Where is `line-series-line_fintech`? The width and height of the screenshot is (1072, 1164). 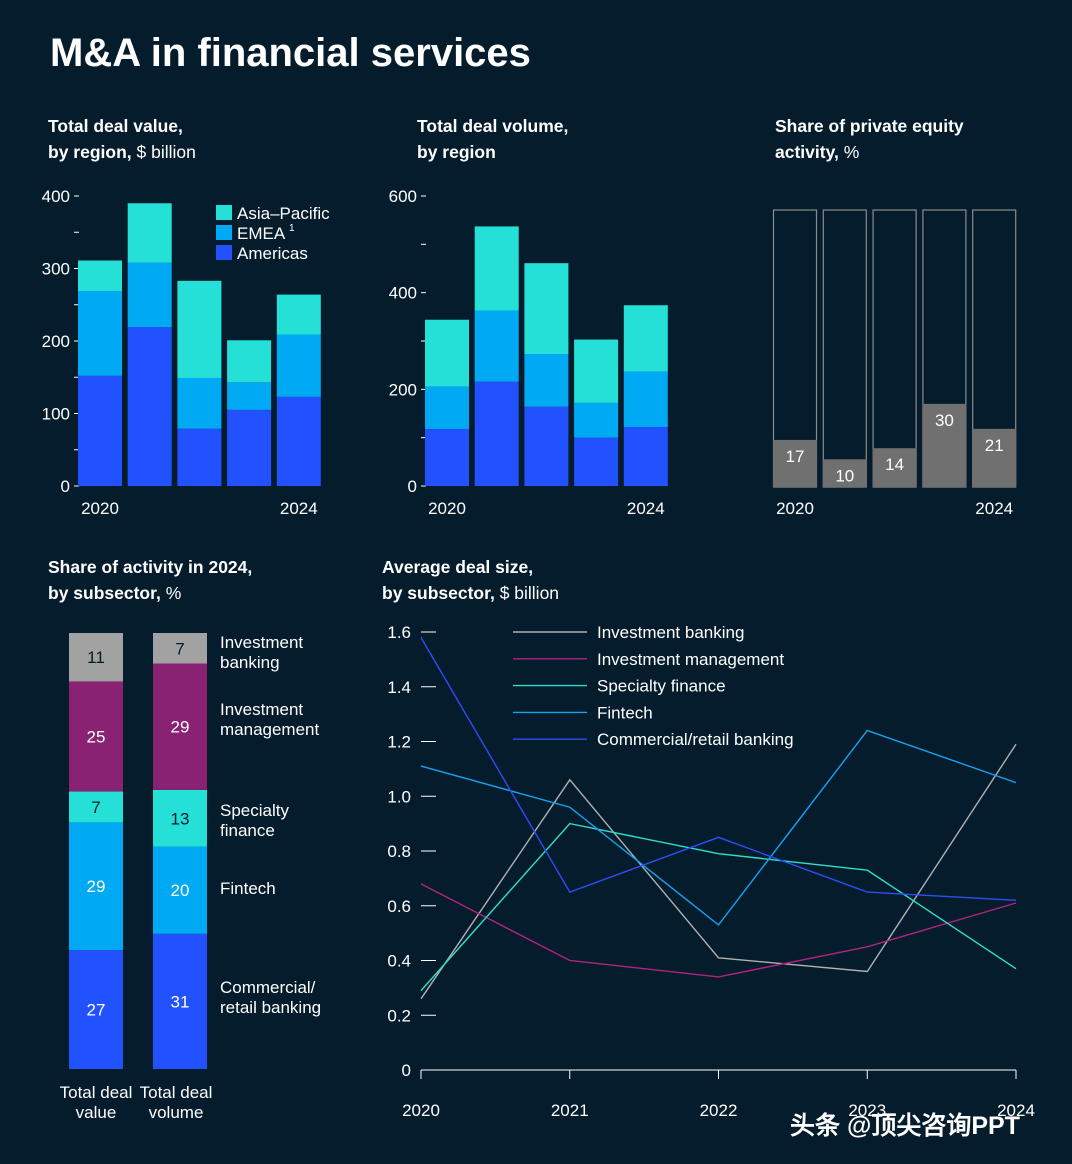
line-series-line_fintech is located at coordinates (718, 827).